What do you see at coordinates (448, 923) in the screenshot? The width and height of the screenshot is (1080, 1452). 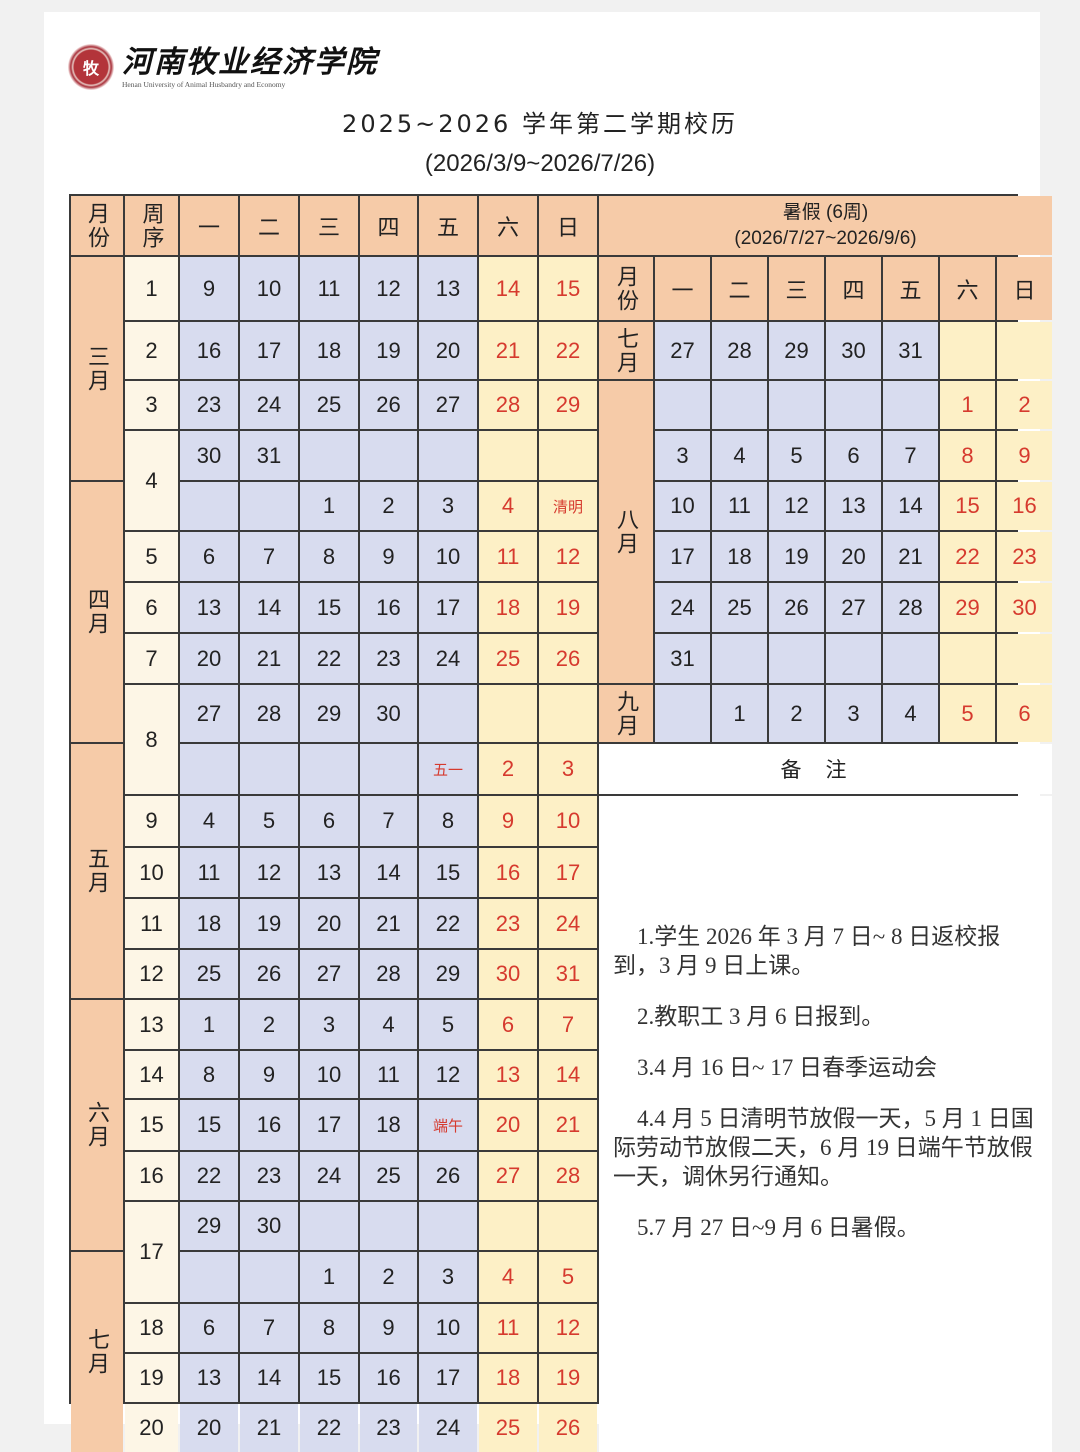 I see `day-cell: 22` at bounding box center [448, 923].